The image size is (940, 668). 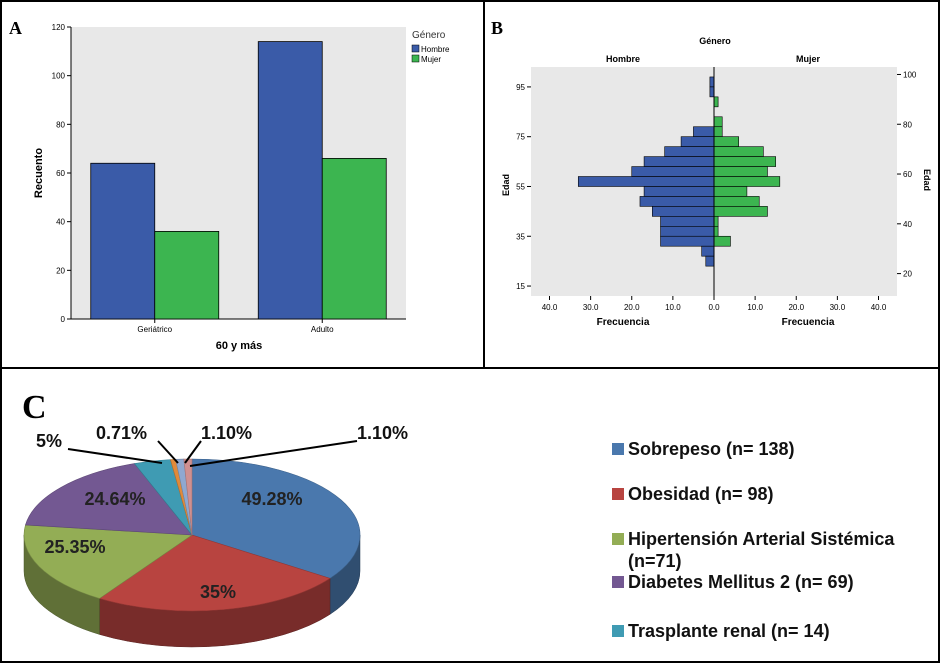 What do you see at coordinates (520, 286) in the screenshot?
I see `chart-b-left-tick-label: 15` at bounding box center [520, 286].